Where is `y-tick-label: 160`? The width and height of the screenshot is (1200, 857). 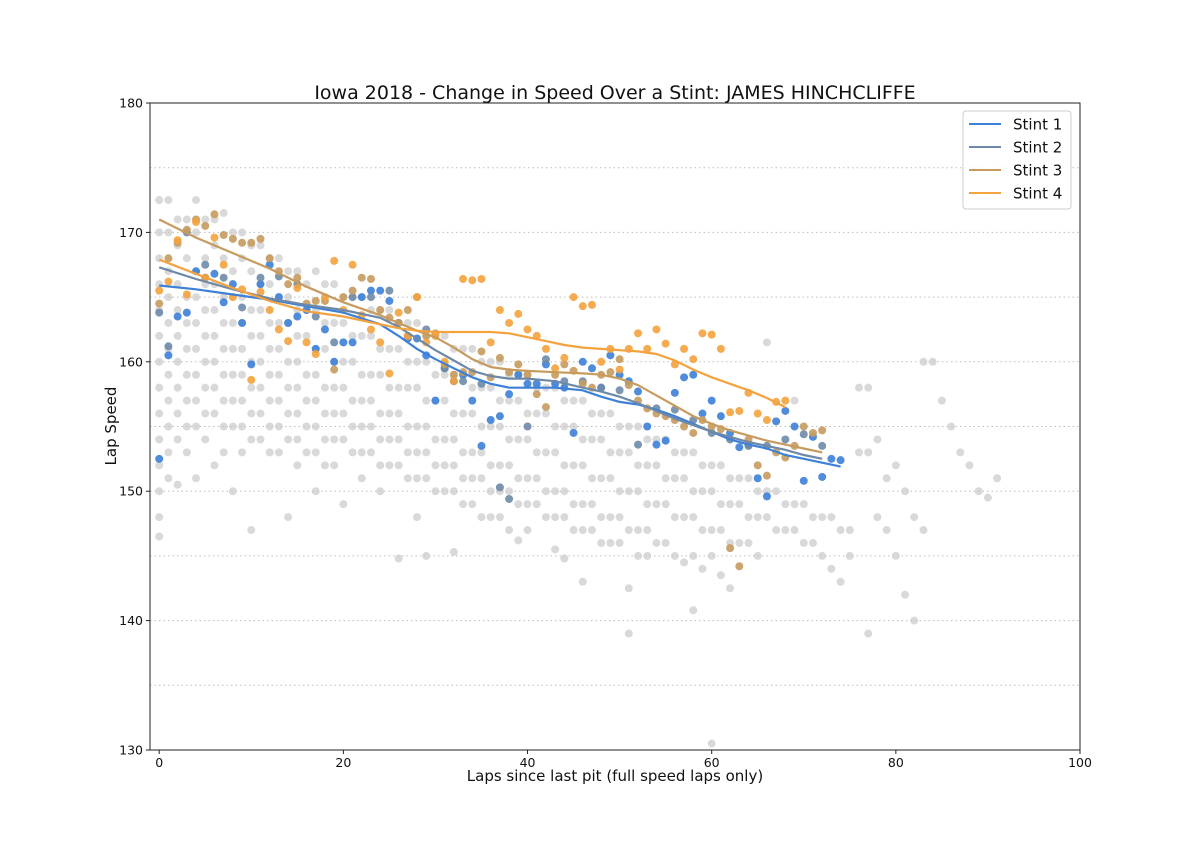 y-tick-label: 160 is located at coordinates (131, 361).